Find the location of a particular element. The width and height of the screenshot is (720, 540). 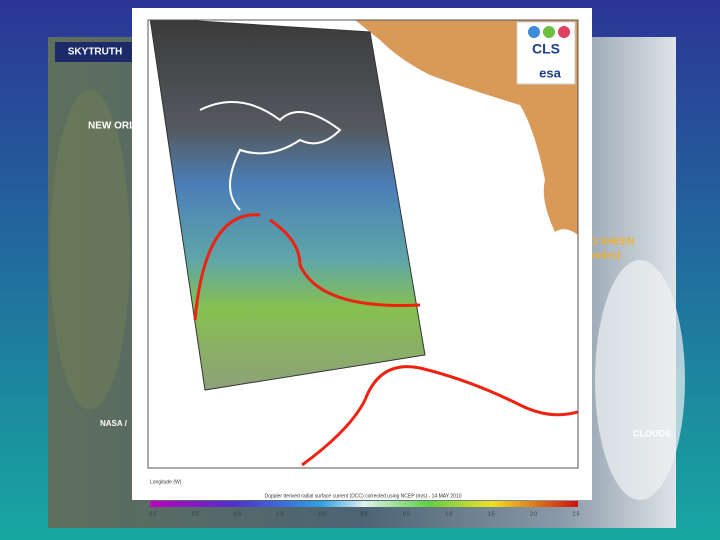

coast-texture is located at coordinates (90, 250).